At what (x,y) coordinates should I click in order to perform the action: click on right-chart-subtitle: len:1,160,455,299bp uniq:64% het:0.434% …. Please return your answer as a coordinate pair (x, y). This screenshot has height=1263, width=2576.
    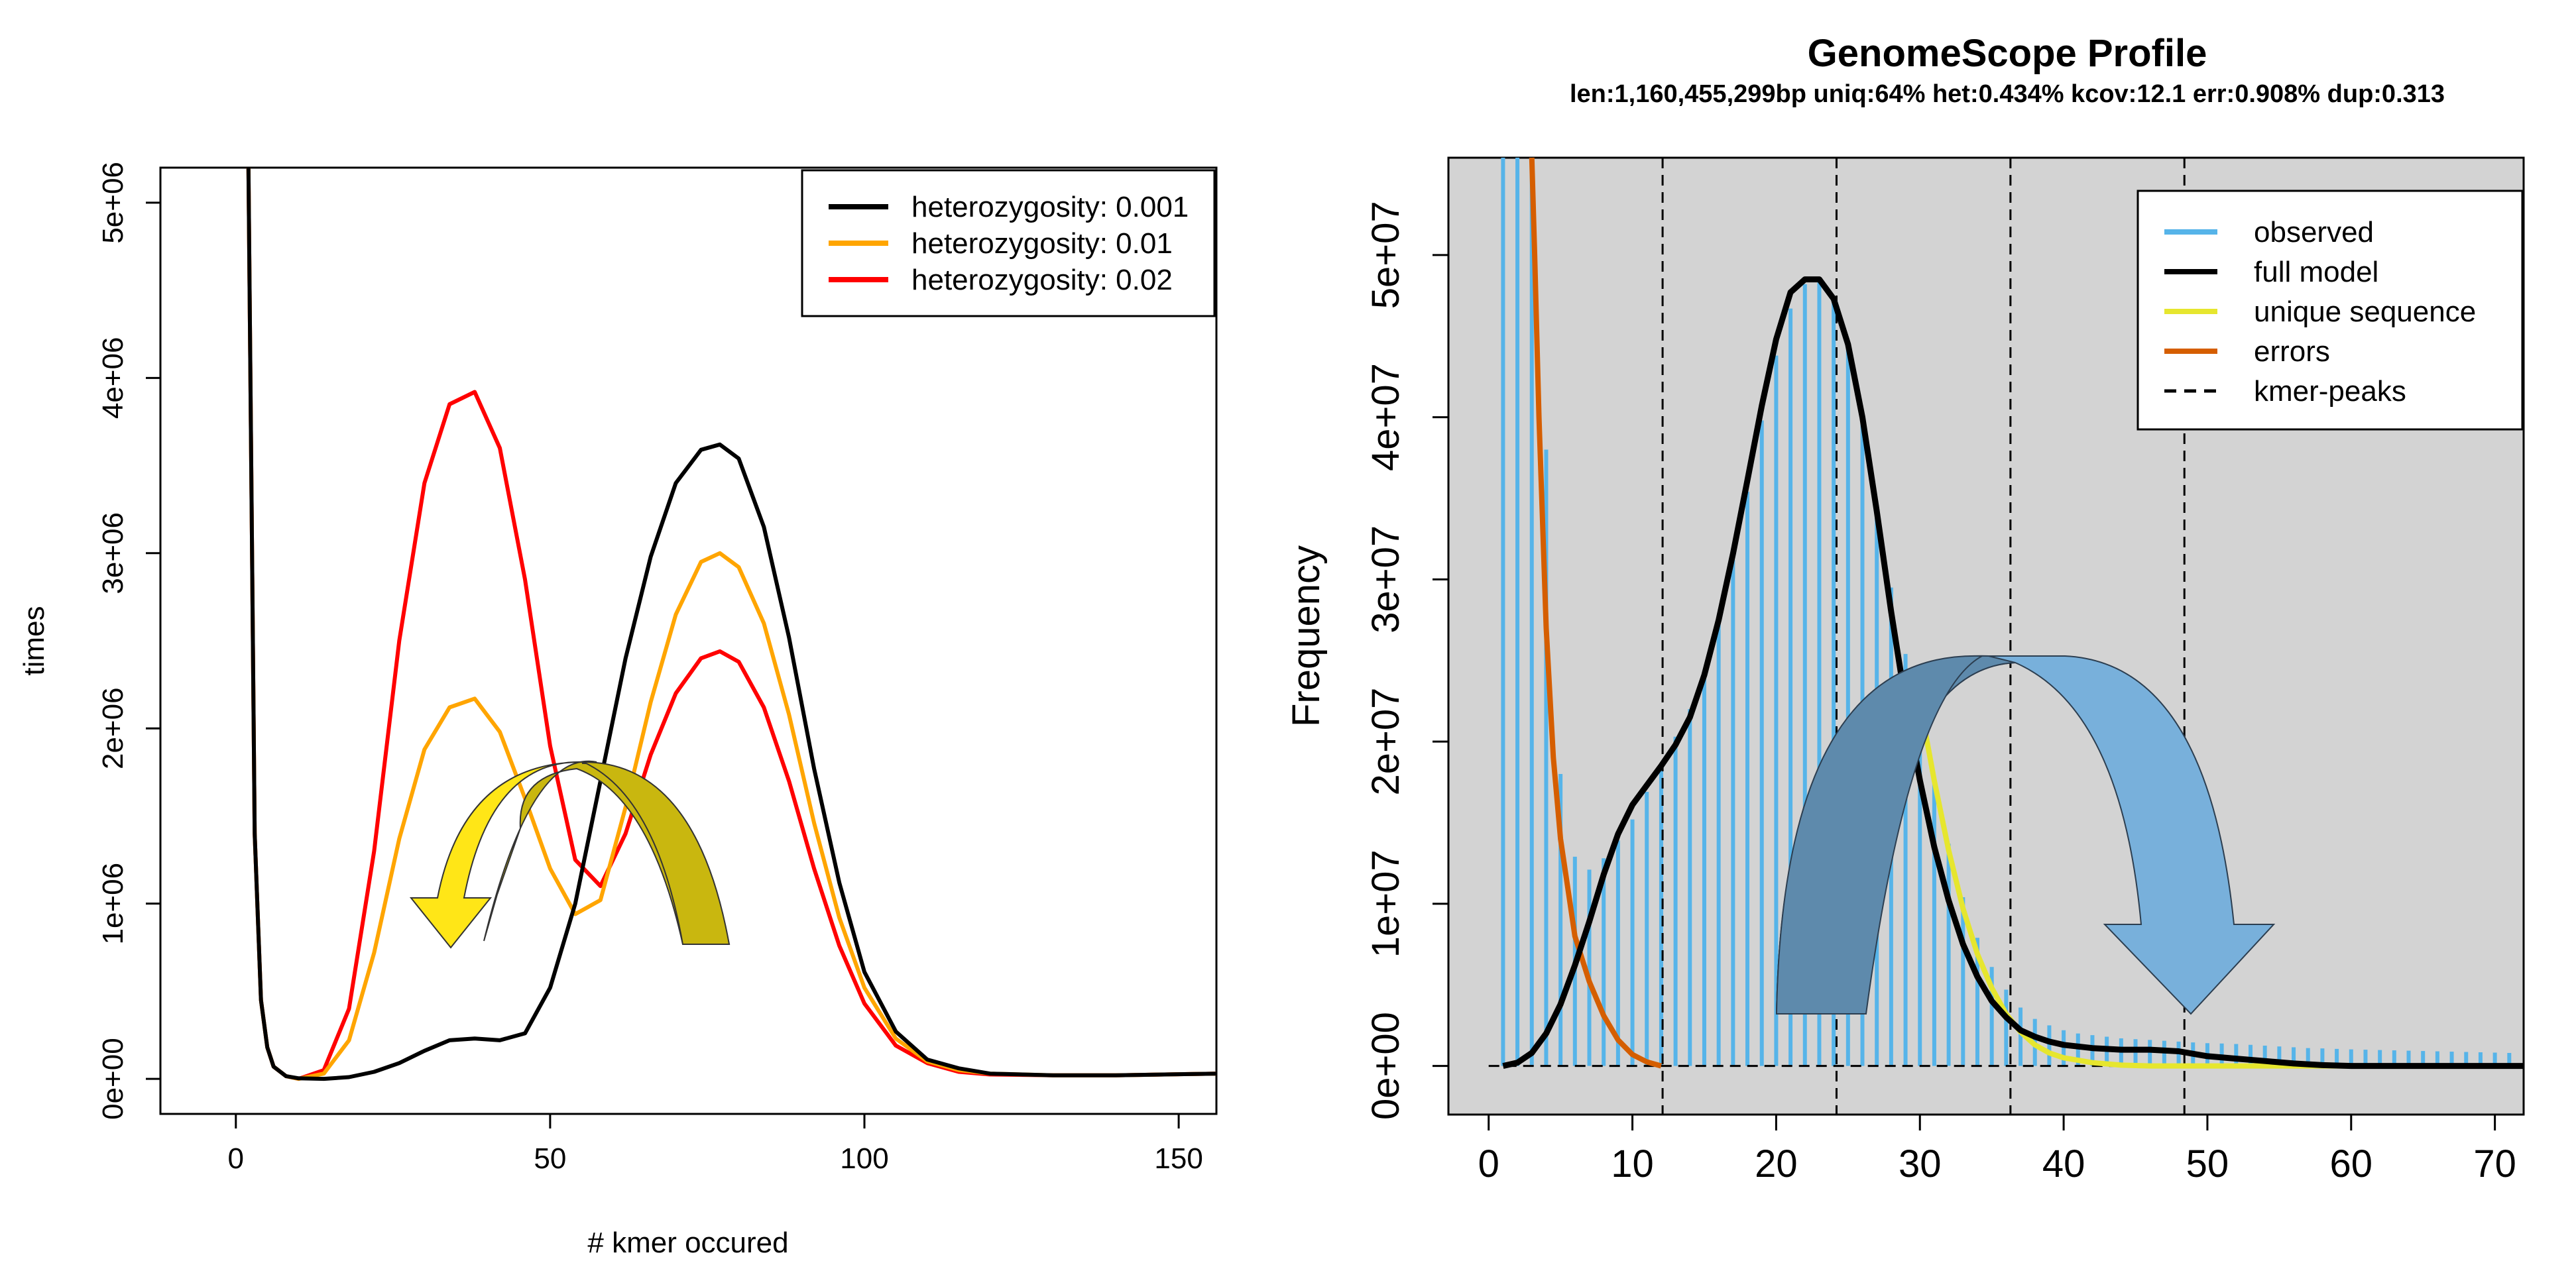
    Looking at the image, I should click on (2007, 94).